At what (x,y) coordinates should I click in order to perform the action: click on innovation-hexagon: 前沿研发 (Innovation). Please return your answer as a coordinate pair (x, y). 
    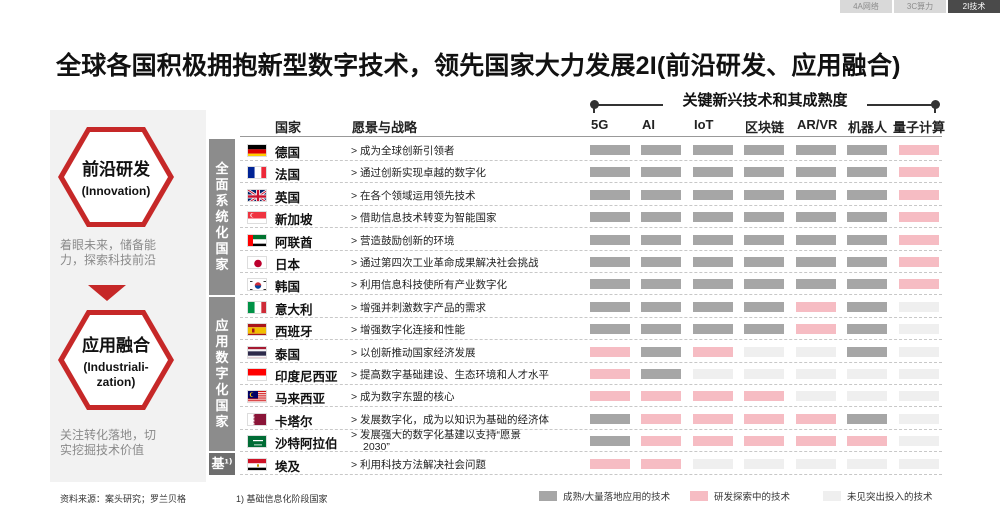
    Looking at the image, I should click on (116, 177).